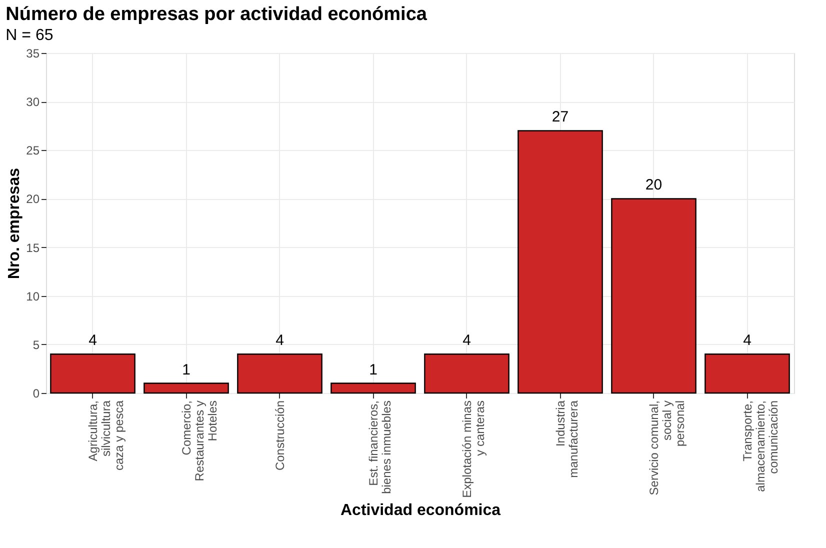 The height and width of the screenshot is (548, 826). What do you see at coordinates (33, 151) in the screenshot?
I see `y-tick-label: 25` at bounding box center [33, 151].